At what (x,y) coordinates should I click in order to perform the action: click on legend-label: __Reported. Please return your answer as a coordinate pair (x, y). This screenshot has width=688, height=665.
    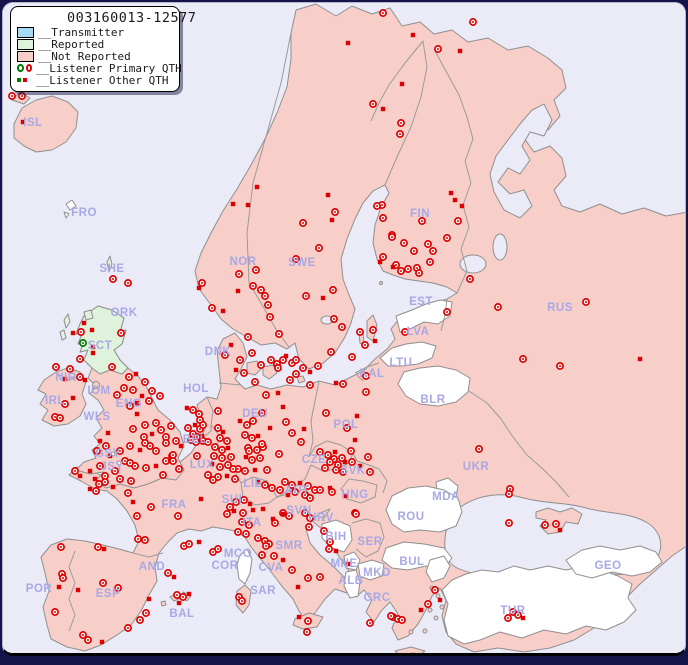
    Looking at the image, I should click on (71, 44).